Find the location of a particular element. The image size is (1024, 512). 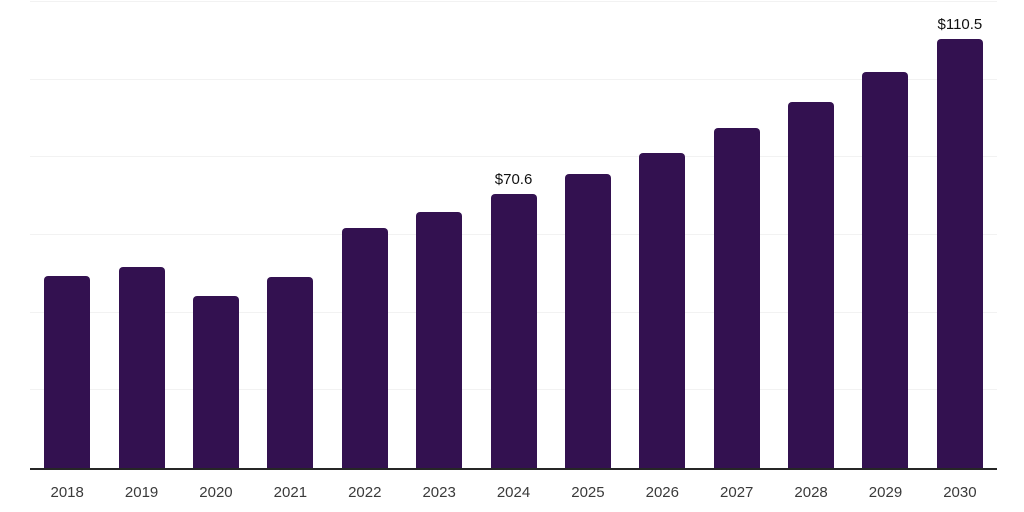

bar-slot-2029 is located at coordinates (885, 235).